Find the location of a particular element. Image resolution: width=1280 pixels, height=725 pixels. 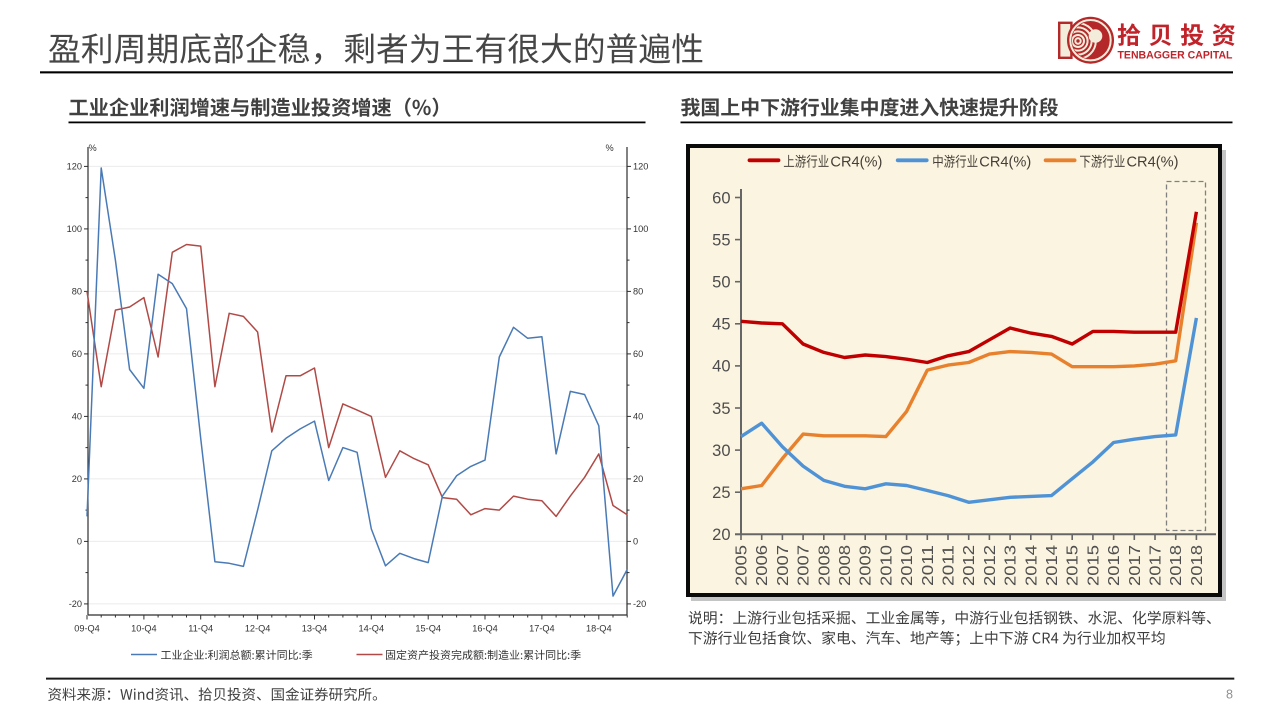

svg-text: 2013 is located at coordinates (1011, 565).